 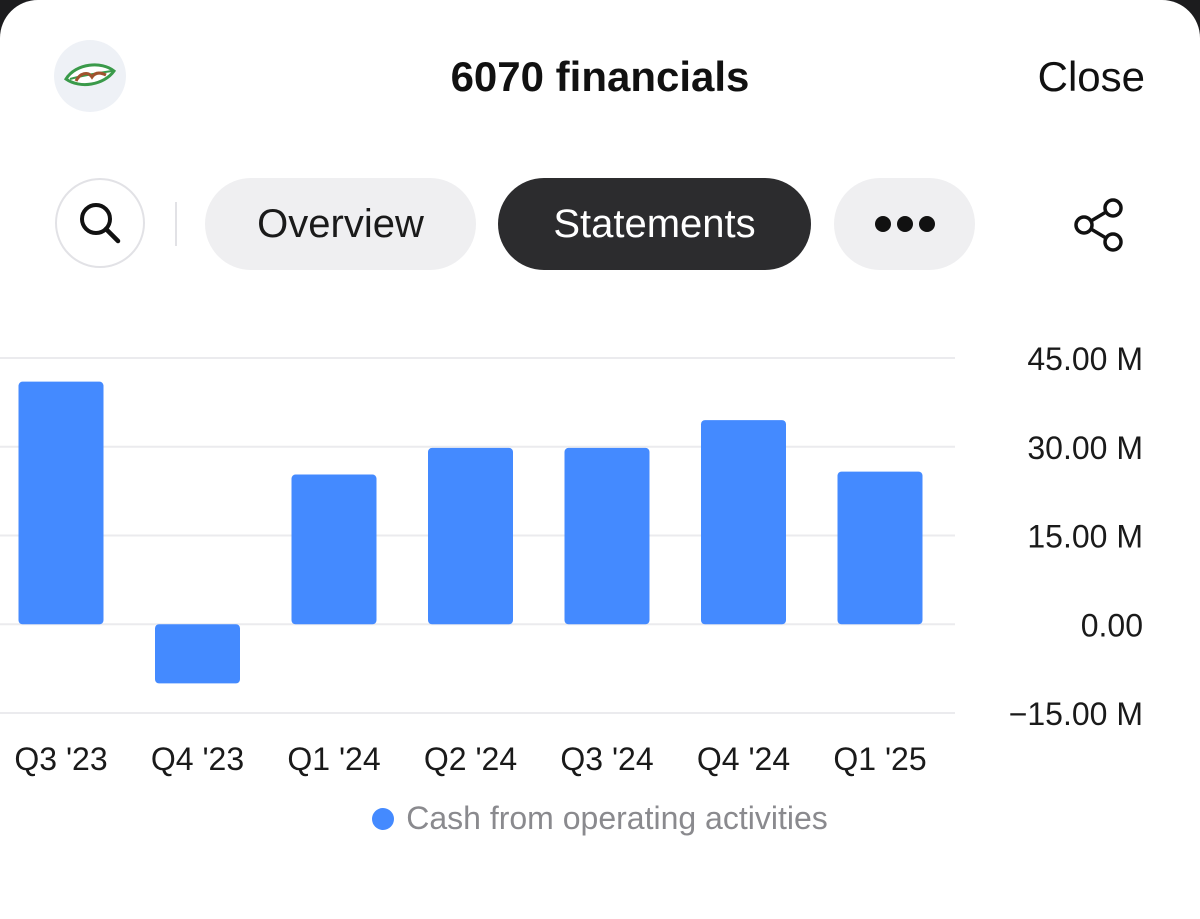 What do you see at coordinates (1091, 76) in the screenshot?
I see `close-button: Close` at bounding box center [1091, 76].